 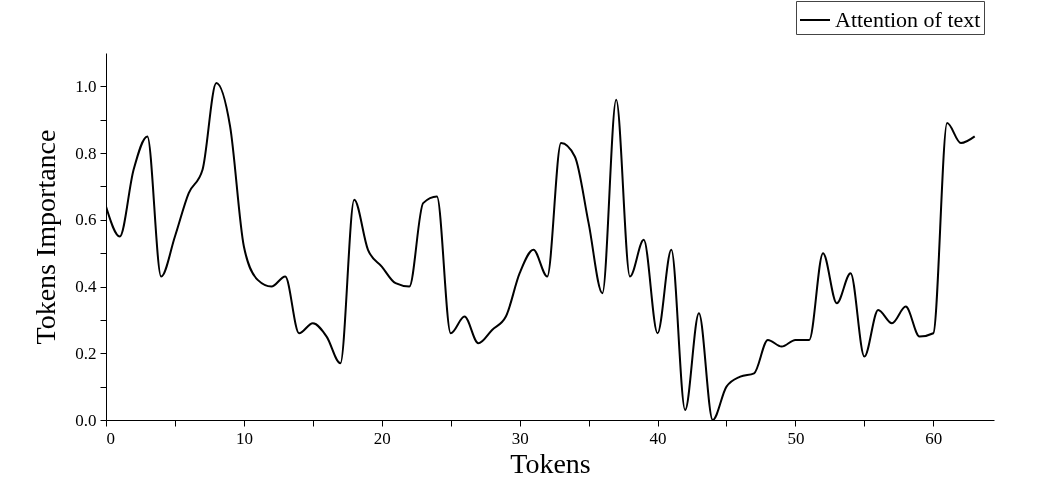 I want to click on y-tick-label: 0.4, so click(x=86, y=287).